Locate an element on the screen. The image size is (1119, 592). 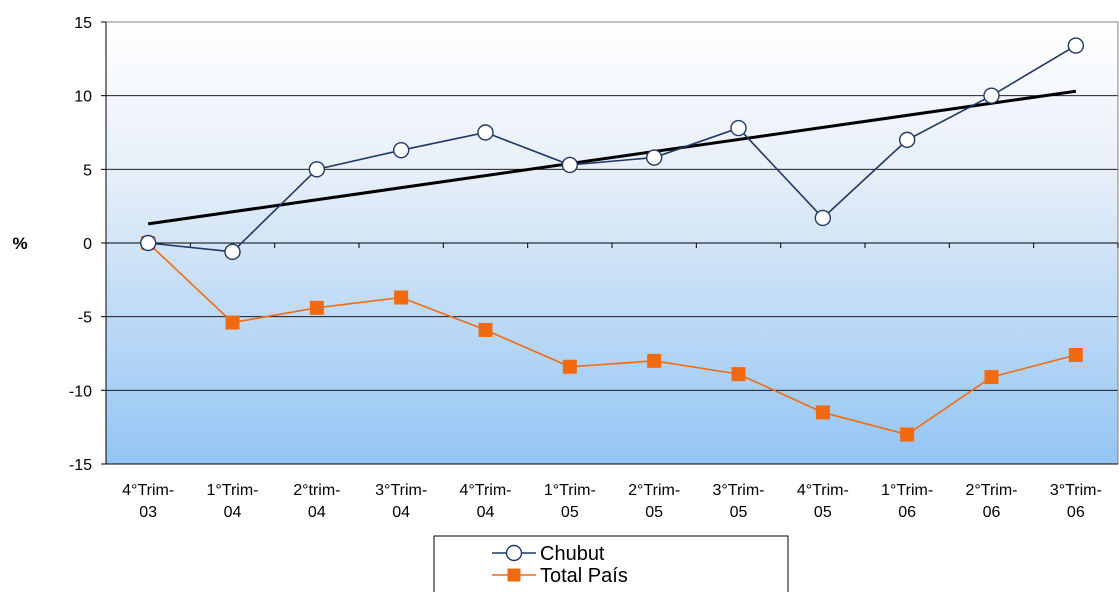
y-tick-labels: 15 10 5 0 -5 -10 -15 is located at coordinates (80, 244).